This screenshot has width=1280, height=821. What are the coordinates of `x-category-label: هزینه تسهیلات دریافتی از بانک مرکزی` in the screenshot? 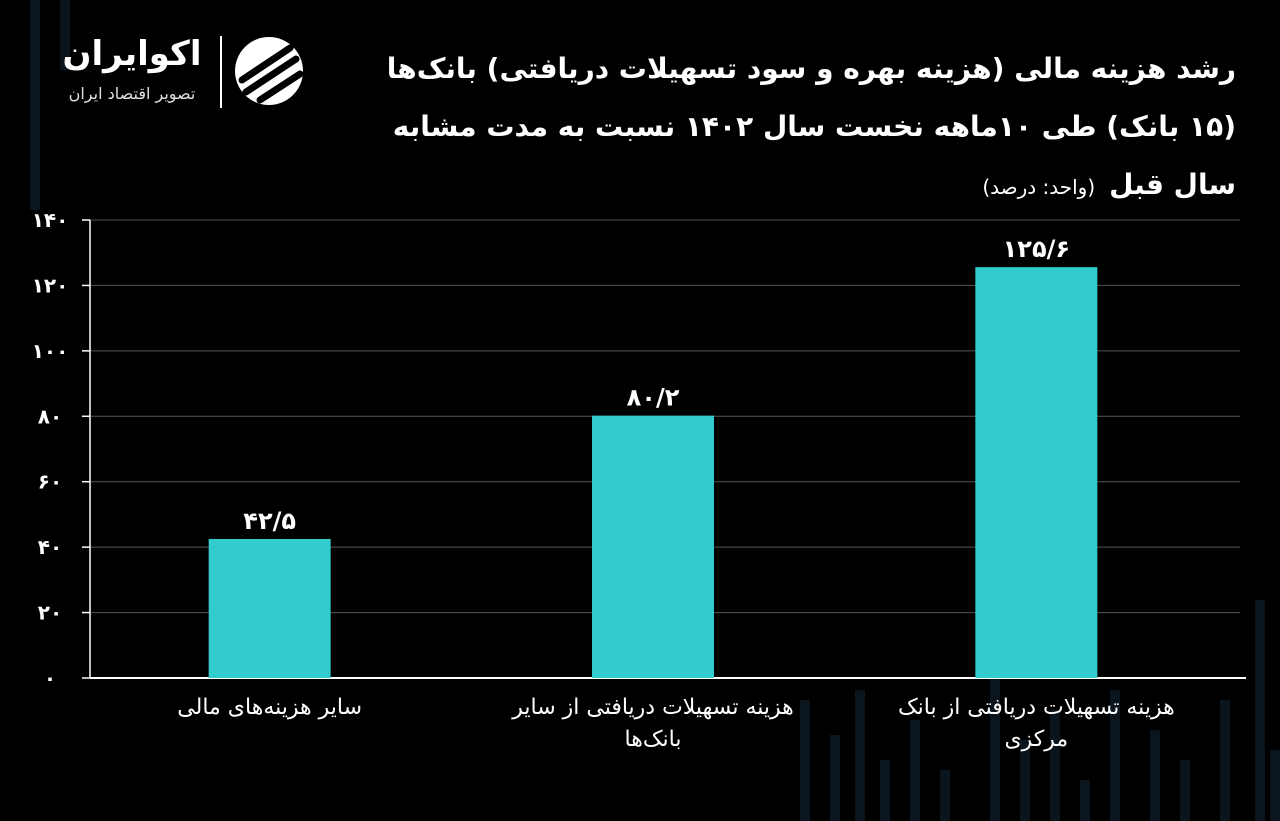 It's located at (1036, 723).